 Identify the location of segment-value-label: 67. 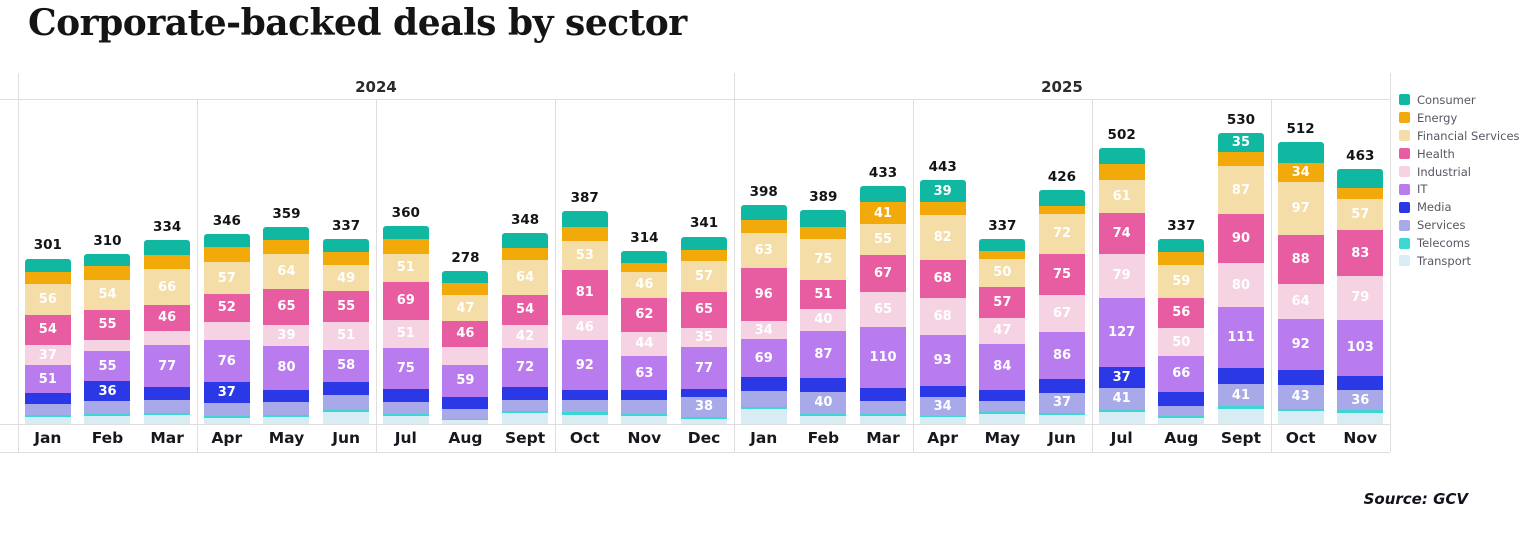
(883, 273).